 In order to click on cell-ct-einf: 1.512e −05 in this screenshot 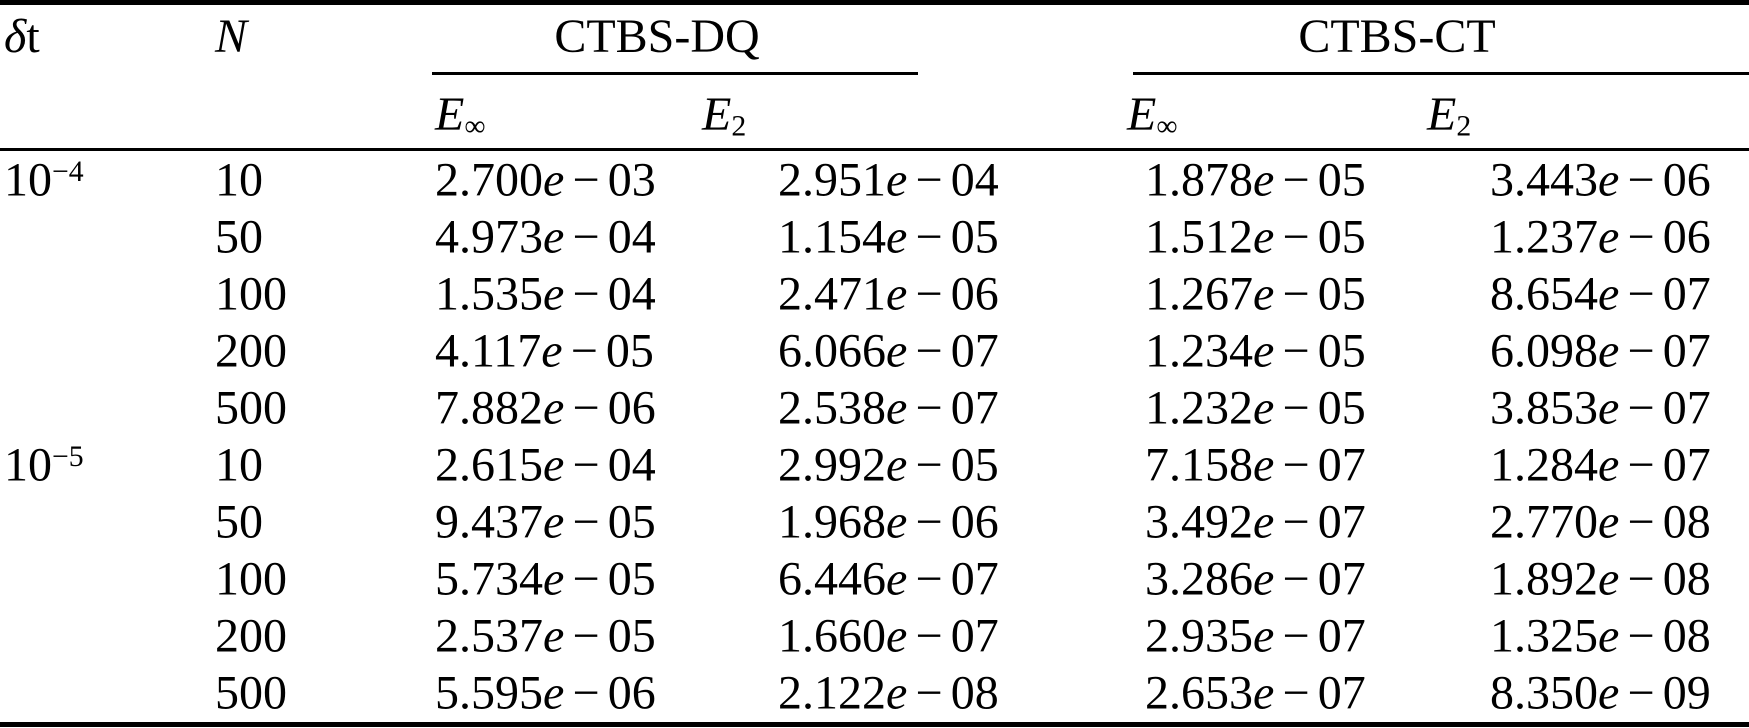, I will do `click(1255, 236)`.